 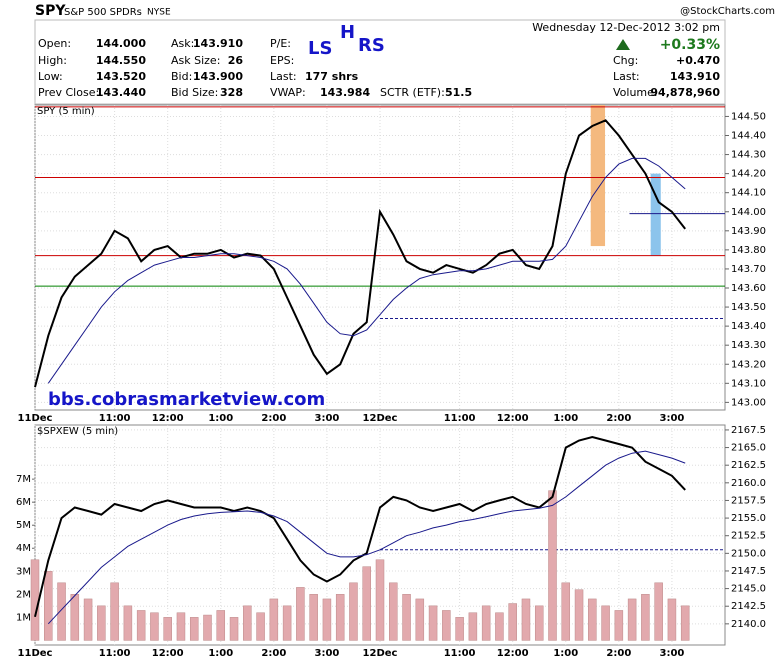 I want to click on field-value: 143.440, so click(x=121, y=92).